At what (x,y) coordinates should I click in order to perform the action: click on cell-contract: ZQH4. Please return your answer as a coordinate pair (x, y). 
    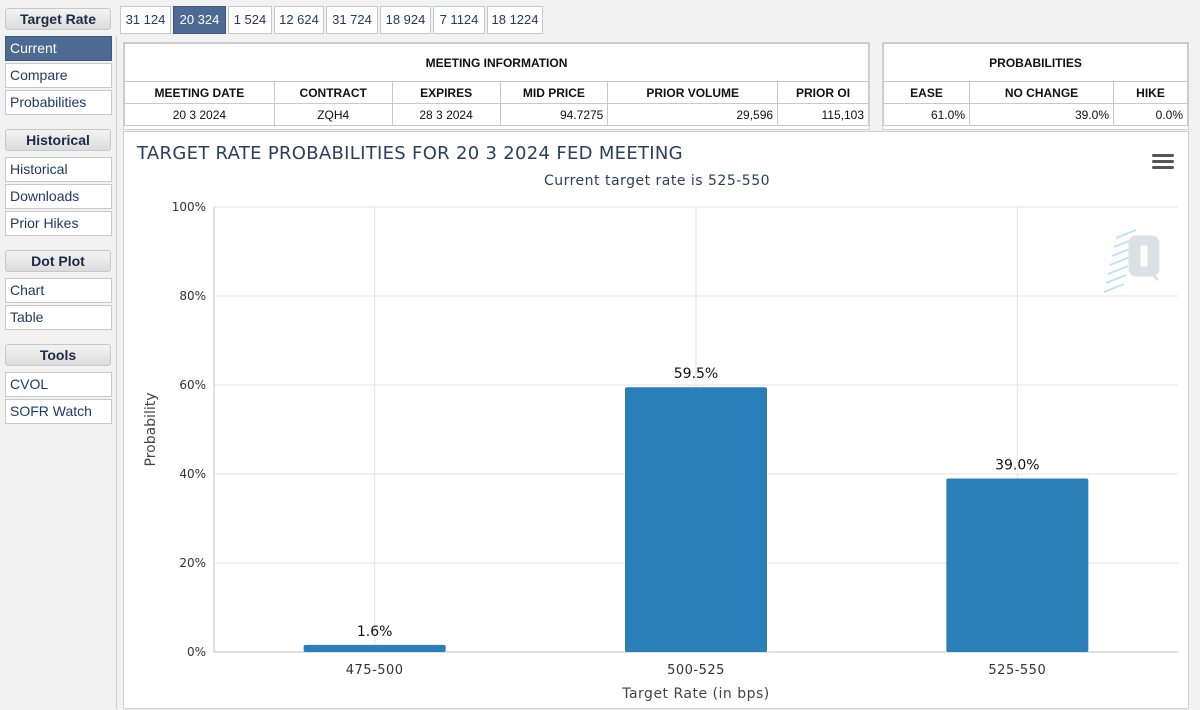
    Looking at the image, I should click on (333, 114).